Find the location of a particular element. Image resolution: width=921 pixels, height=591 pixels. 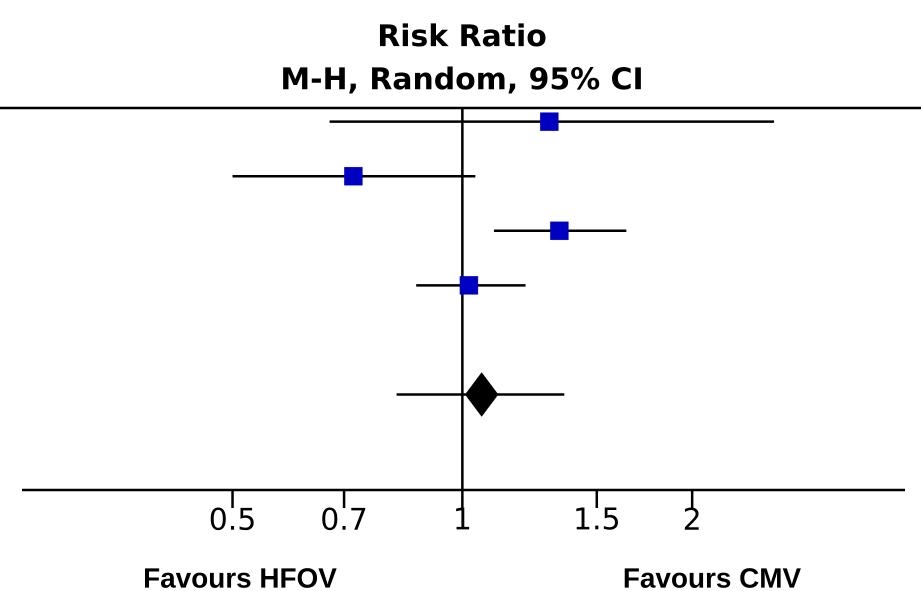

chart-subtitle: M-H, Random, 95% CI is located at coordinates (462, 80).